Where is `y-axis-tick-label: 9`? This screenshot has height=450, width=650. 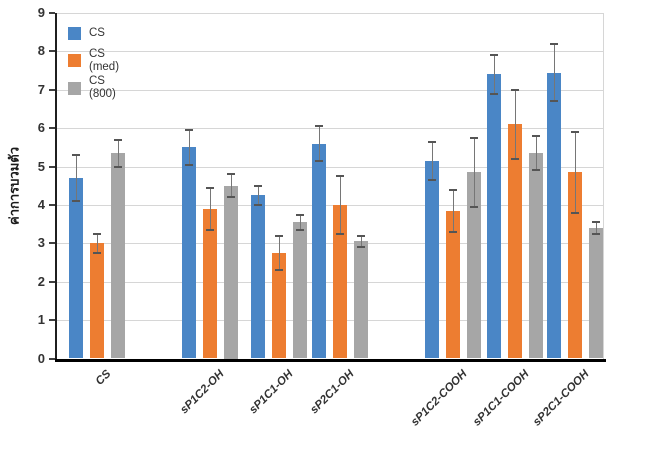
y-axis-tick-label: 9 is located at coordinates (41, 12).